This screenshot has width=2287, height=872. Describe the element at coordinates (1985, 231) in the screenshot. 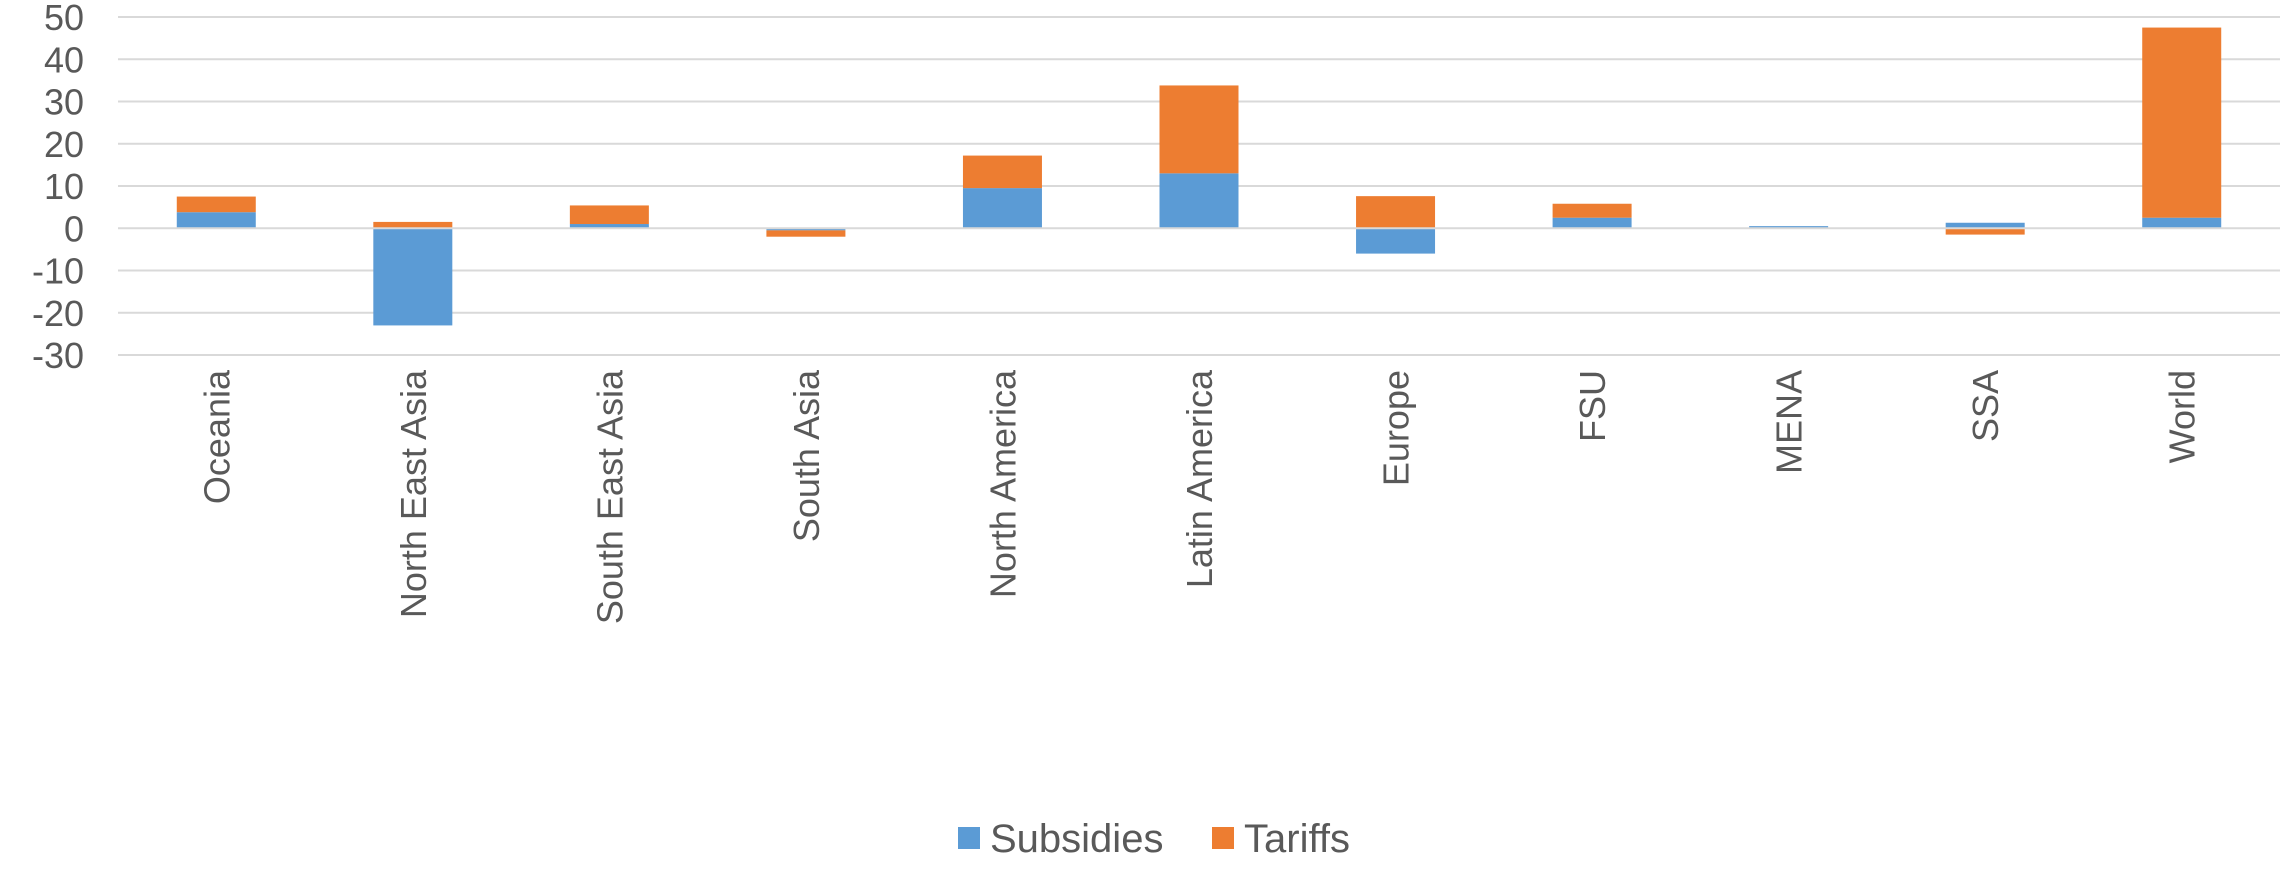

I see `bar-tariffs-ssa` at that location.